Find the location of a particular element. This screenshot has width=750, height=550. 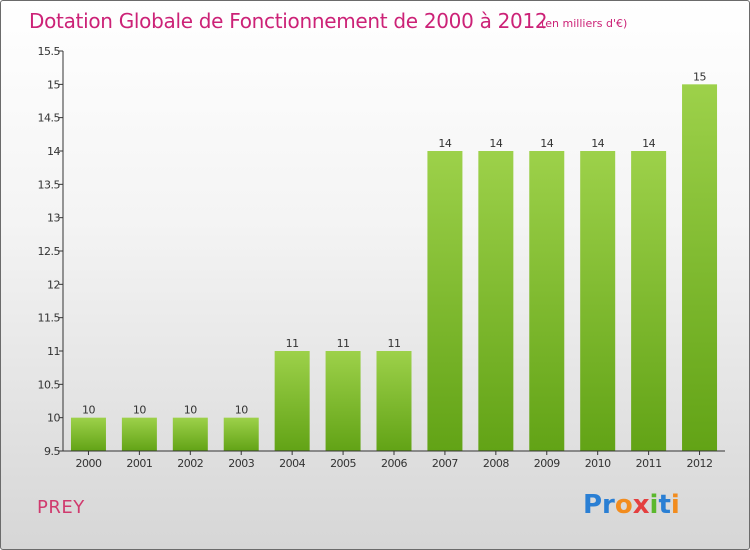

bar-2003 is located at coordinates (241, 434).